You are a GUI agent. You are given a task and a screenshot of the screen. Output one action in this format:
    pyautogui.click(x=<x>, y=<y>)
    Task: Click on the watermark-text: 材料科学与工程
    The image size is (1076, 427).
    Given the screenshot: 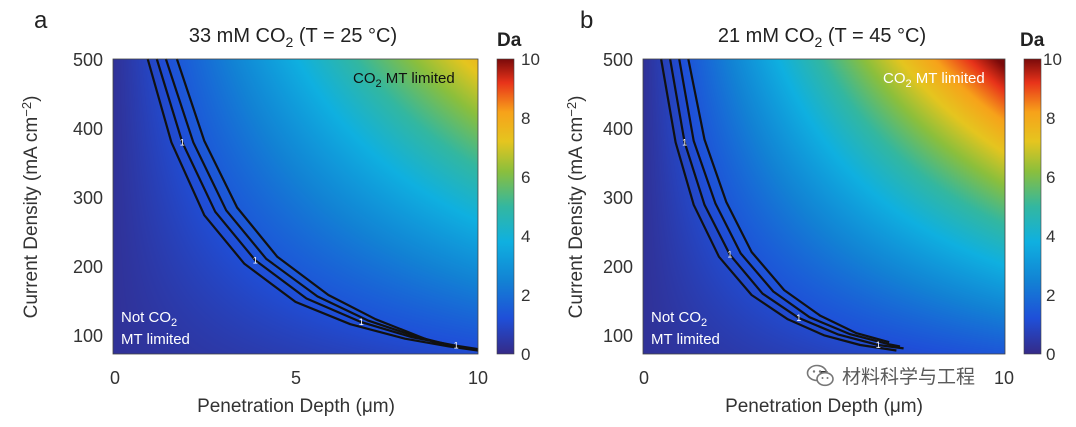 What is the action you would take?
    pyautogui.click(x=909, y=377)
    